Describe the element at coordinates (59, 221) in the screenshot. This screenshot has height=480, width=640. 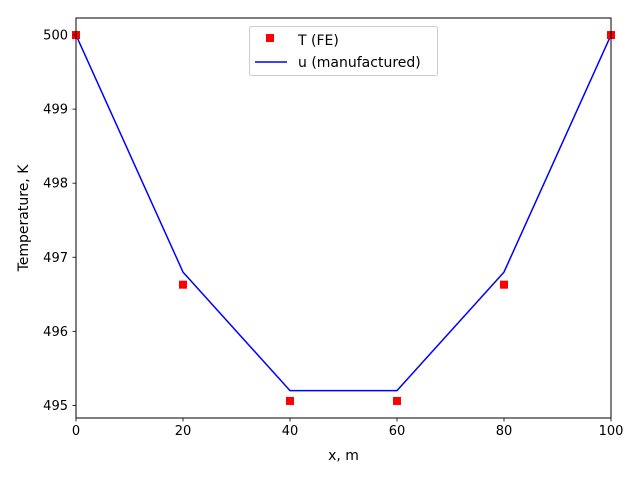
I see `y-axis: 495 496 497 498 499 500` at that location.